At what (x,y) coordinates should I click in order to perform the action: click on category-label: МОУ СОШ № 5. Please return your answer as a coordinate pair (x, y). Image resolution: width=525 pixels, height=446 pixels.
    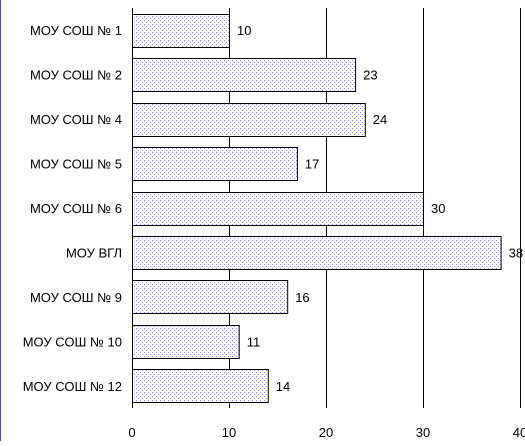
    Looking at the image, I should click on (76, 164).